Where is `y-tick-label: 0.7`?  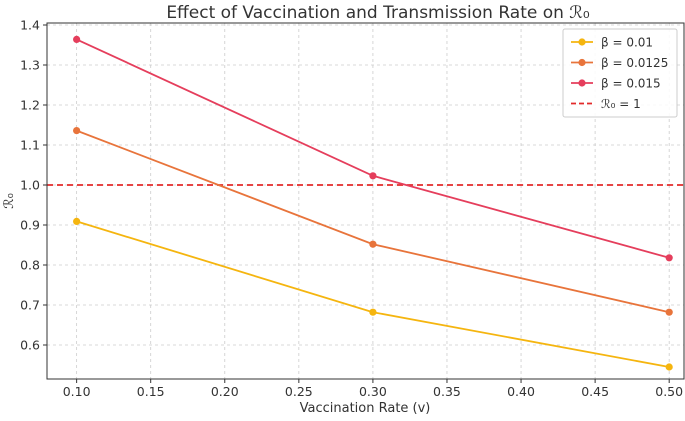 y-tick-label: 0.7 is located at coordinates (30, 305).